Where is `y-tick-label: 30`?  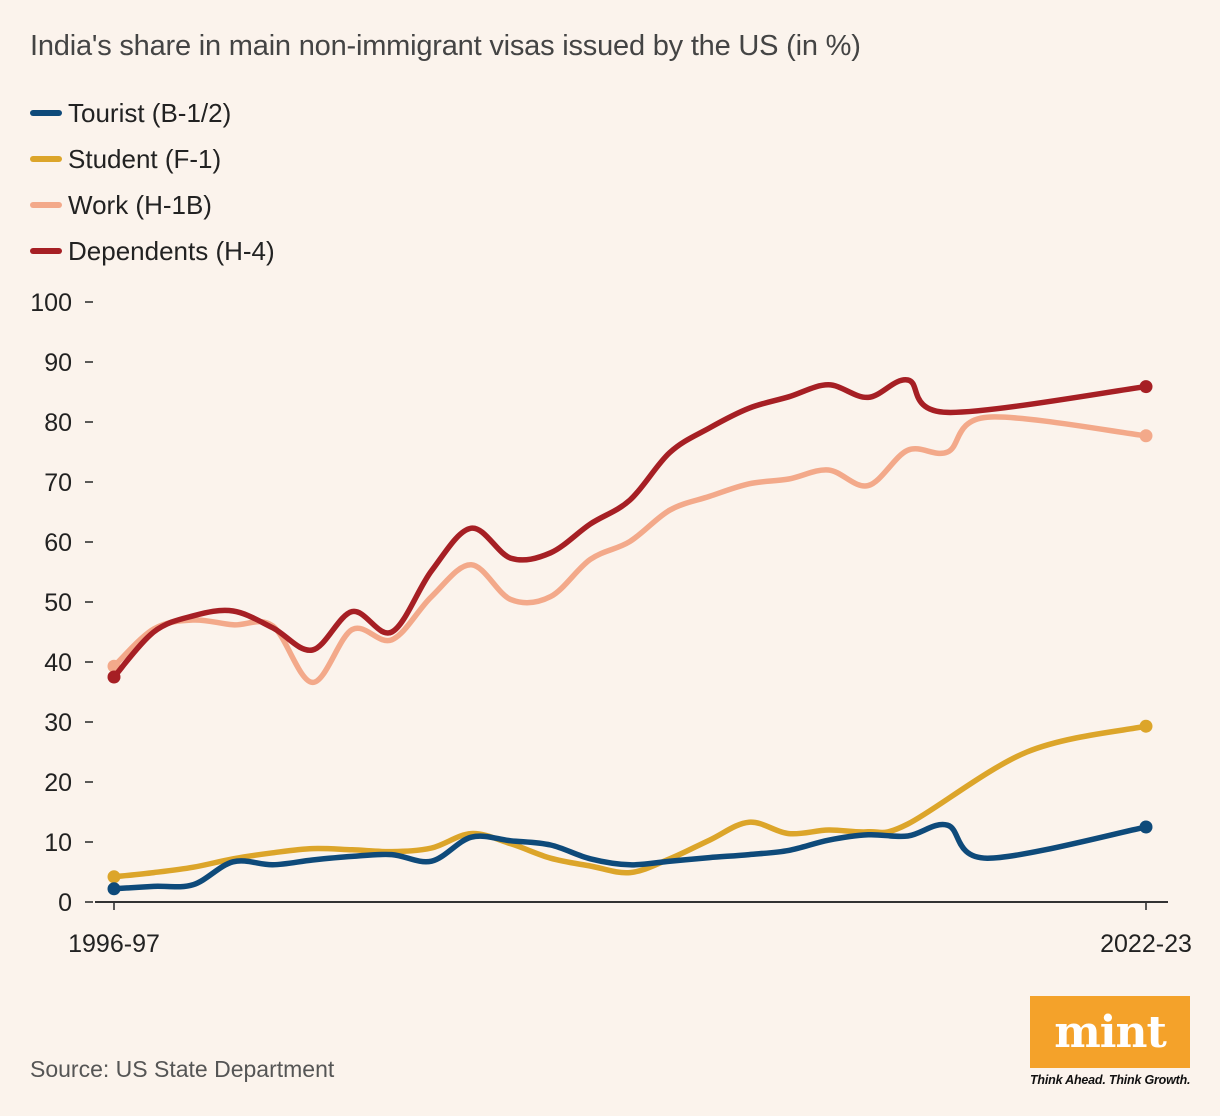 y-tick-label: 30 is located at coordinates (58, 723).